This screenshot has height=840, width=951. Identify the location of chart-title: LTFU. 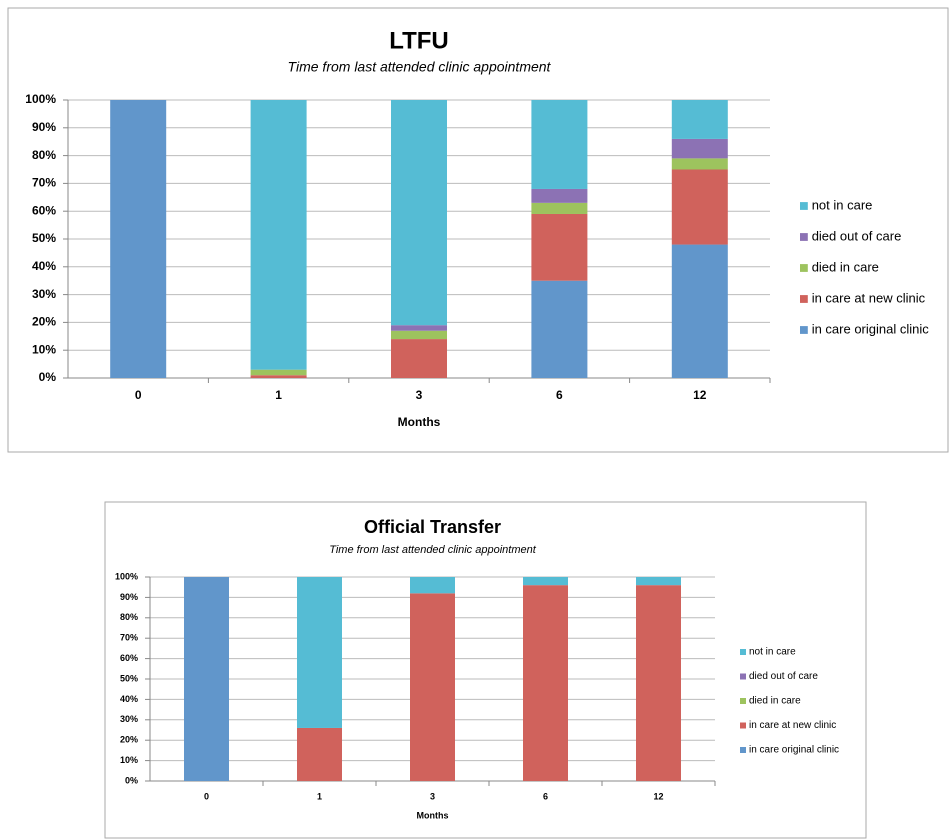
(419, 40).